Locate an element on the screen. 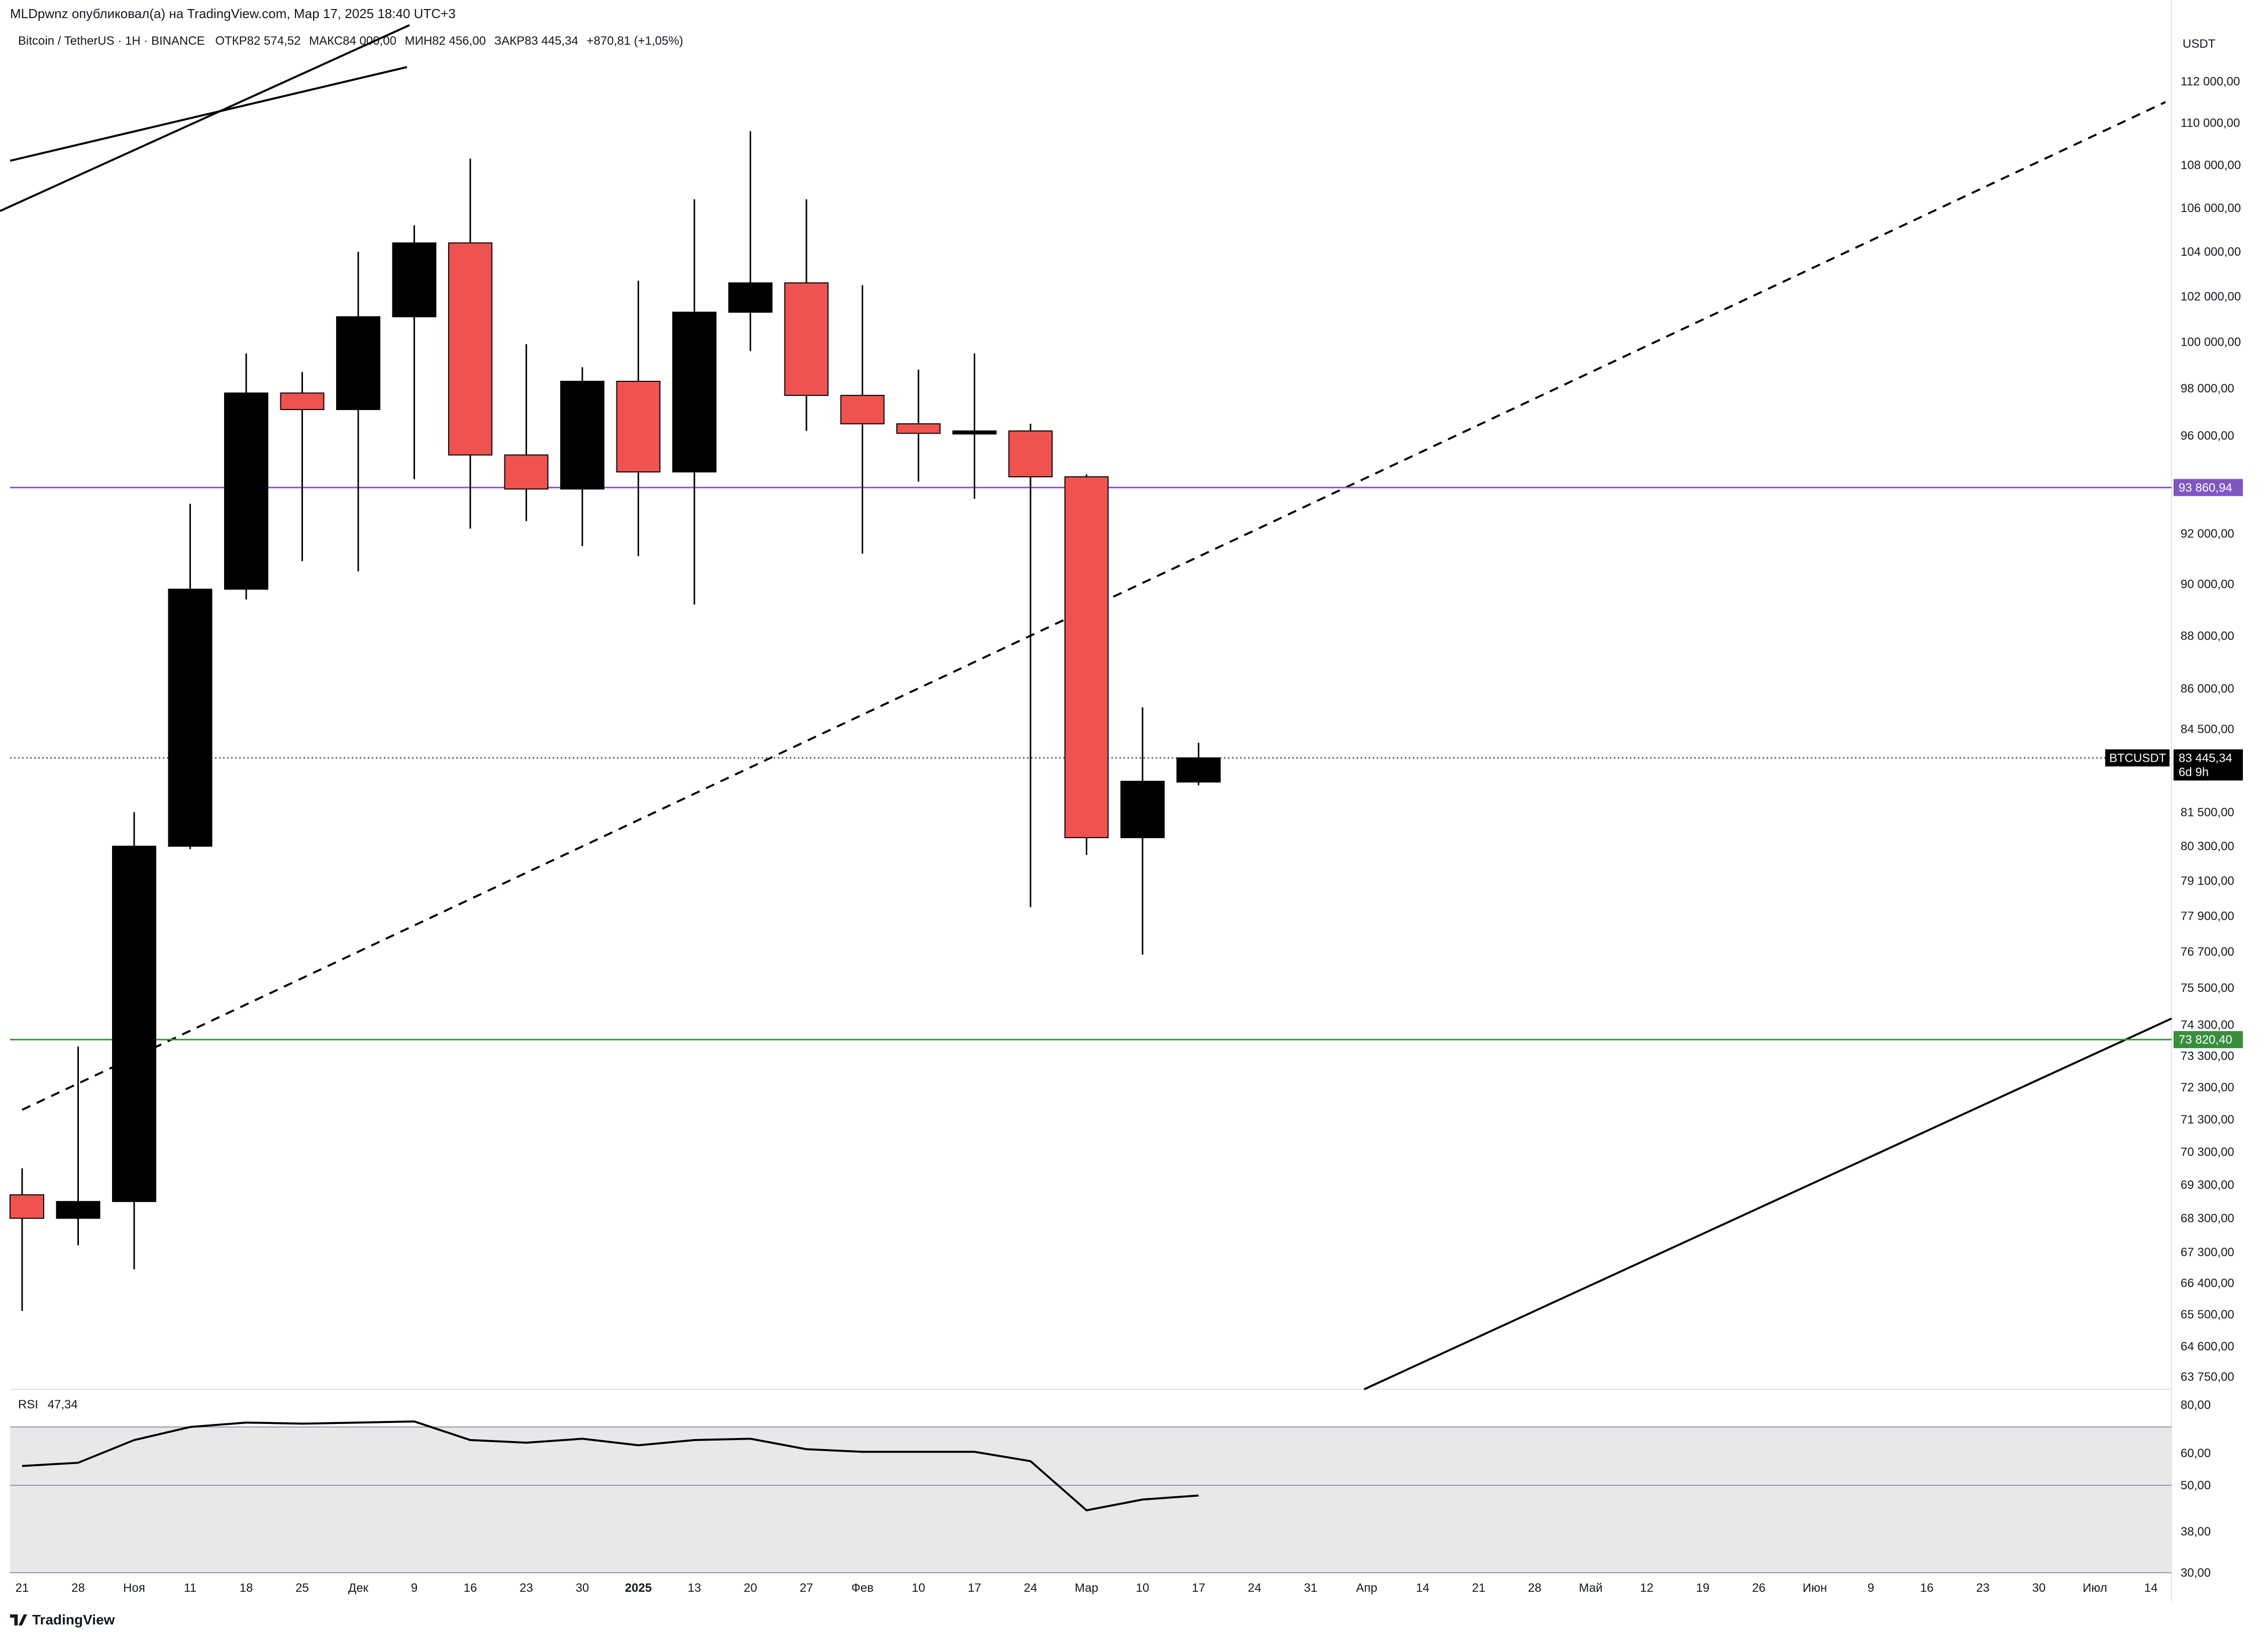 The width and height of the screenshot is (2268, 1634). rsi-tick-label: 38,00 is located at coordinates (2196, 1532).